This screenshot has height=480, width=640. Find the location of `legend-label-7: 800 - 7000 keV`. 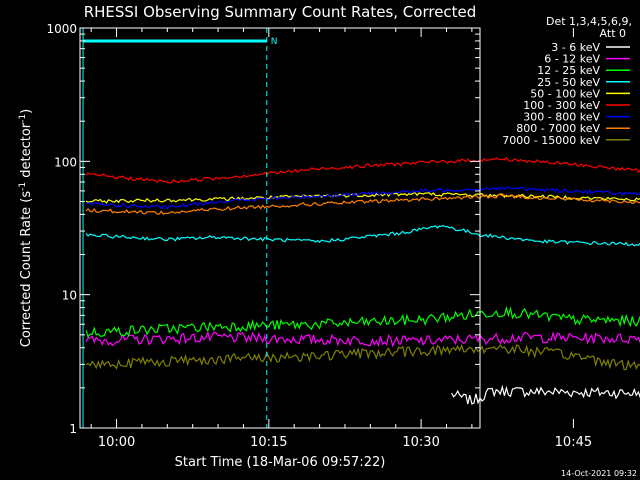

legend-label-7: 800 - 7000 keV is located at coordinates (558, 128).